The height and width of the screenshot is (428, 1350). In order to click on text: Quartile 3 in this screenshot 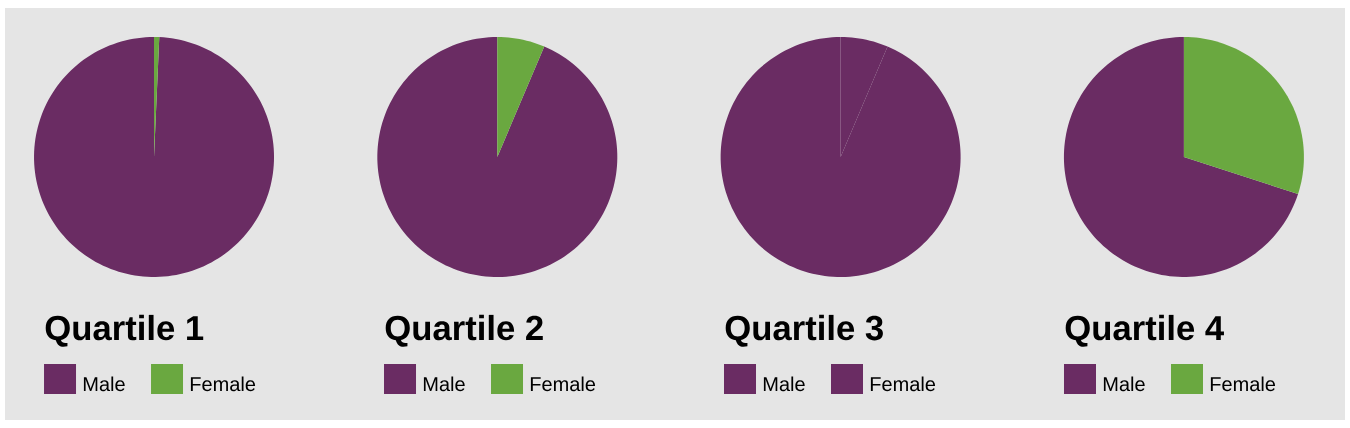, I will do `click(804, 330)`.